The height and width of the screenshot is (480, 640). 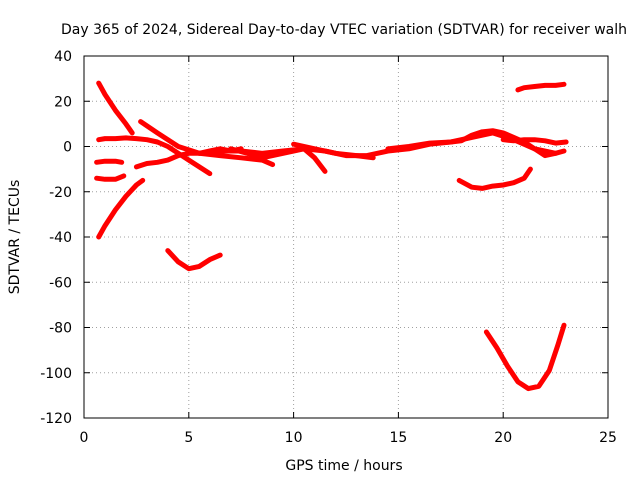 What do you see at coordinates (343, 466) in the screenshot?
I see `x-axis-label: GPS time / hours` at bounding box center [343, 466].